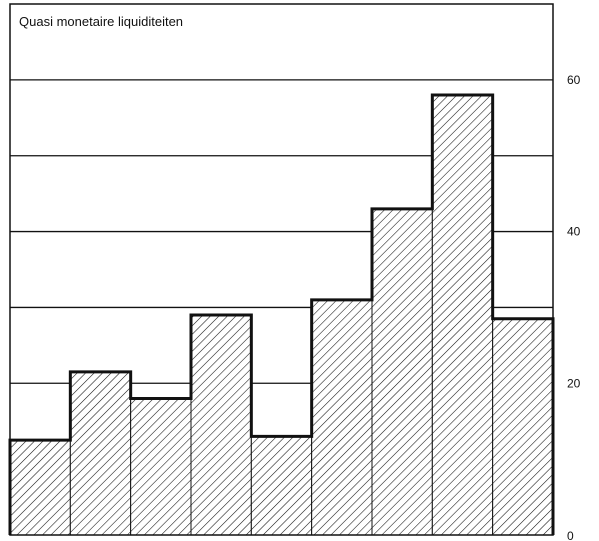 This screenshot has width=599, height=541. I want to click on y-tick-label: 0, so click(570, 535).